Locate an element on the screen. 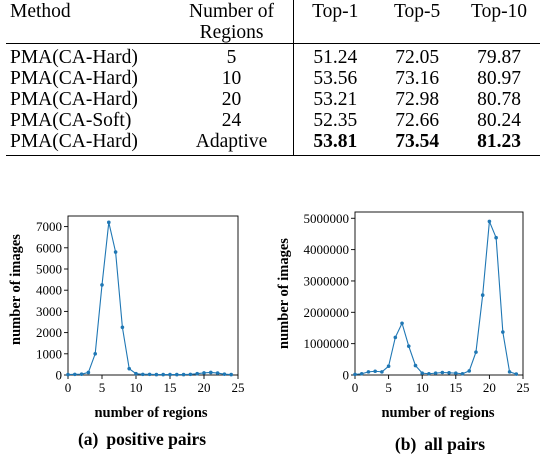 The width and height of the screenshot is (546, 466). chart-a-y-tick-label: 0 is located at coordinates (59, 375).